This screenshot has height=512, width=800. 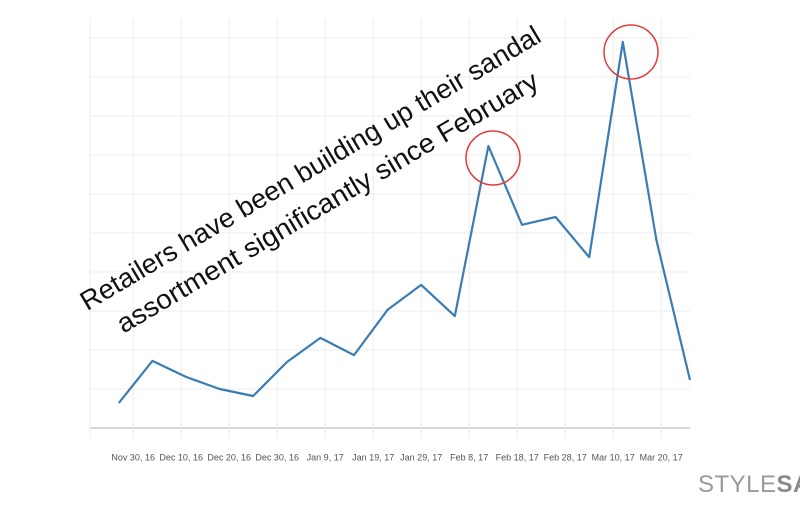 What do you see at coordinates (517, 457) in the screenshot?
I see `x-tick-label: Feb 18, 17` at bounding box center [517, 457].